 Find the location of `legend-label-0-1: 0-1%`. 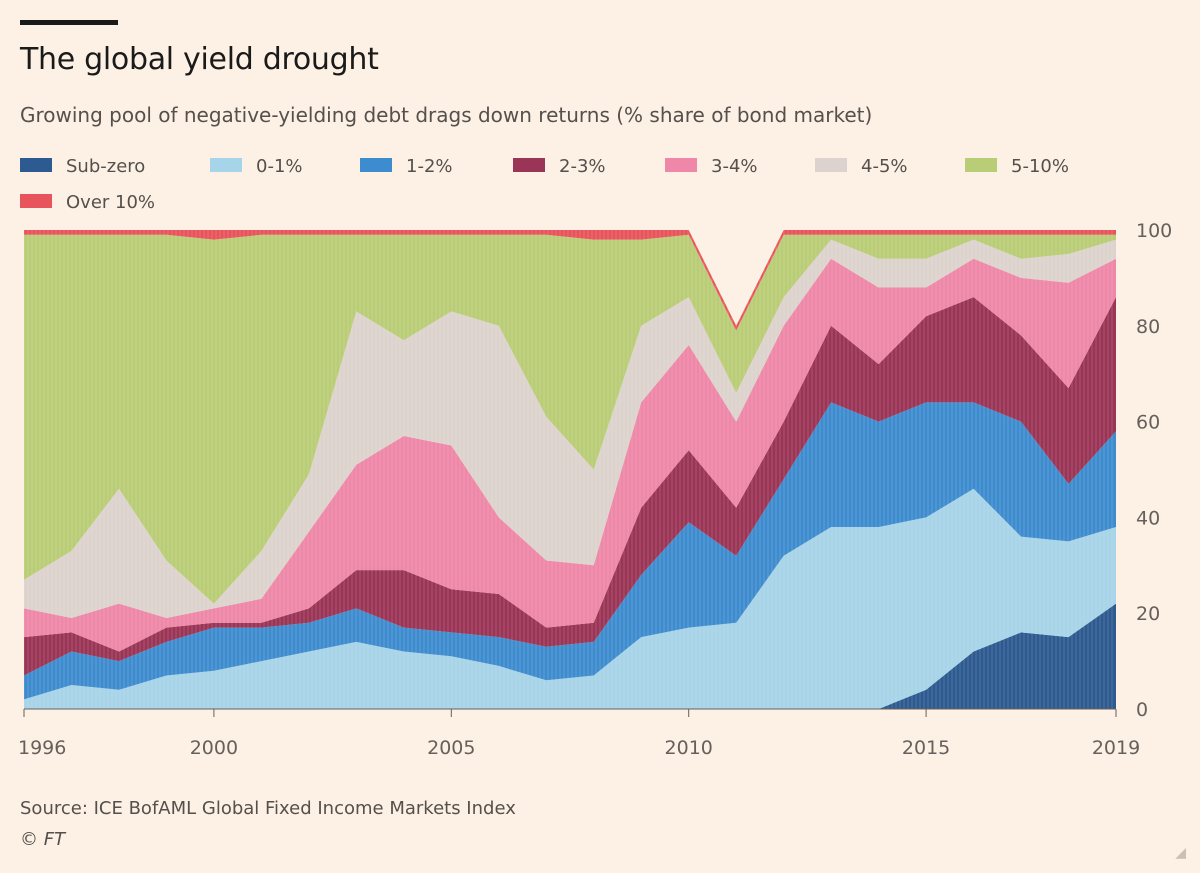

legend-label-0-1: 0-1% is located at coordinates (279, 166).